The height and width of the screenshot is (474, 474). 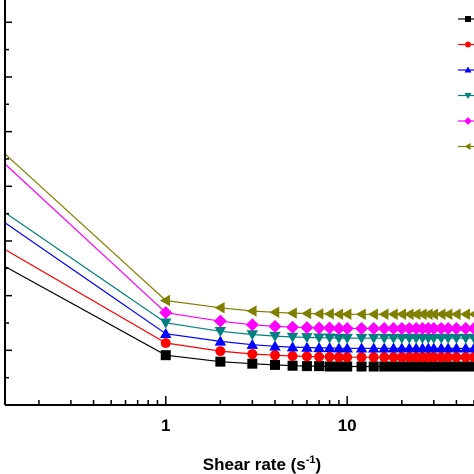 I want to click on x-axis-title-main: Shear rate (s, so click(x=254, y=464).